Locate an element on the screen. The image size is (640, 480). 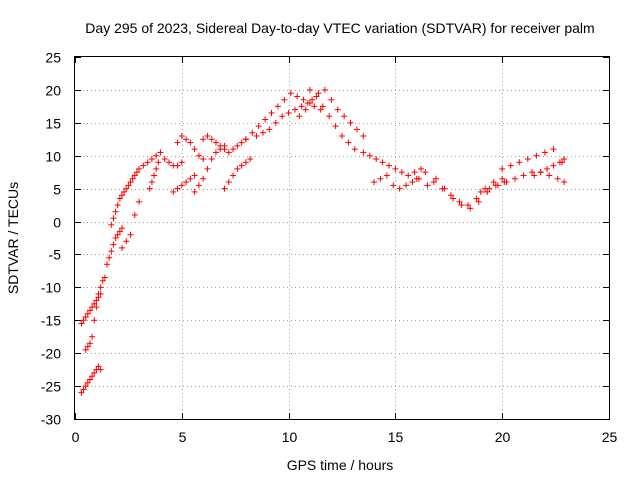
x-tick-label: 5 is located at coordinates (183, 437).